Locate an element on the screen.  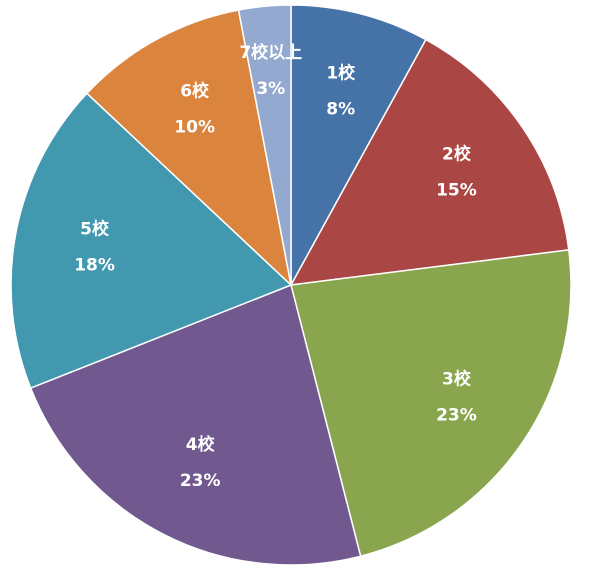
value-label: 18% is located at coordinates (94, 266).